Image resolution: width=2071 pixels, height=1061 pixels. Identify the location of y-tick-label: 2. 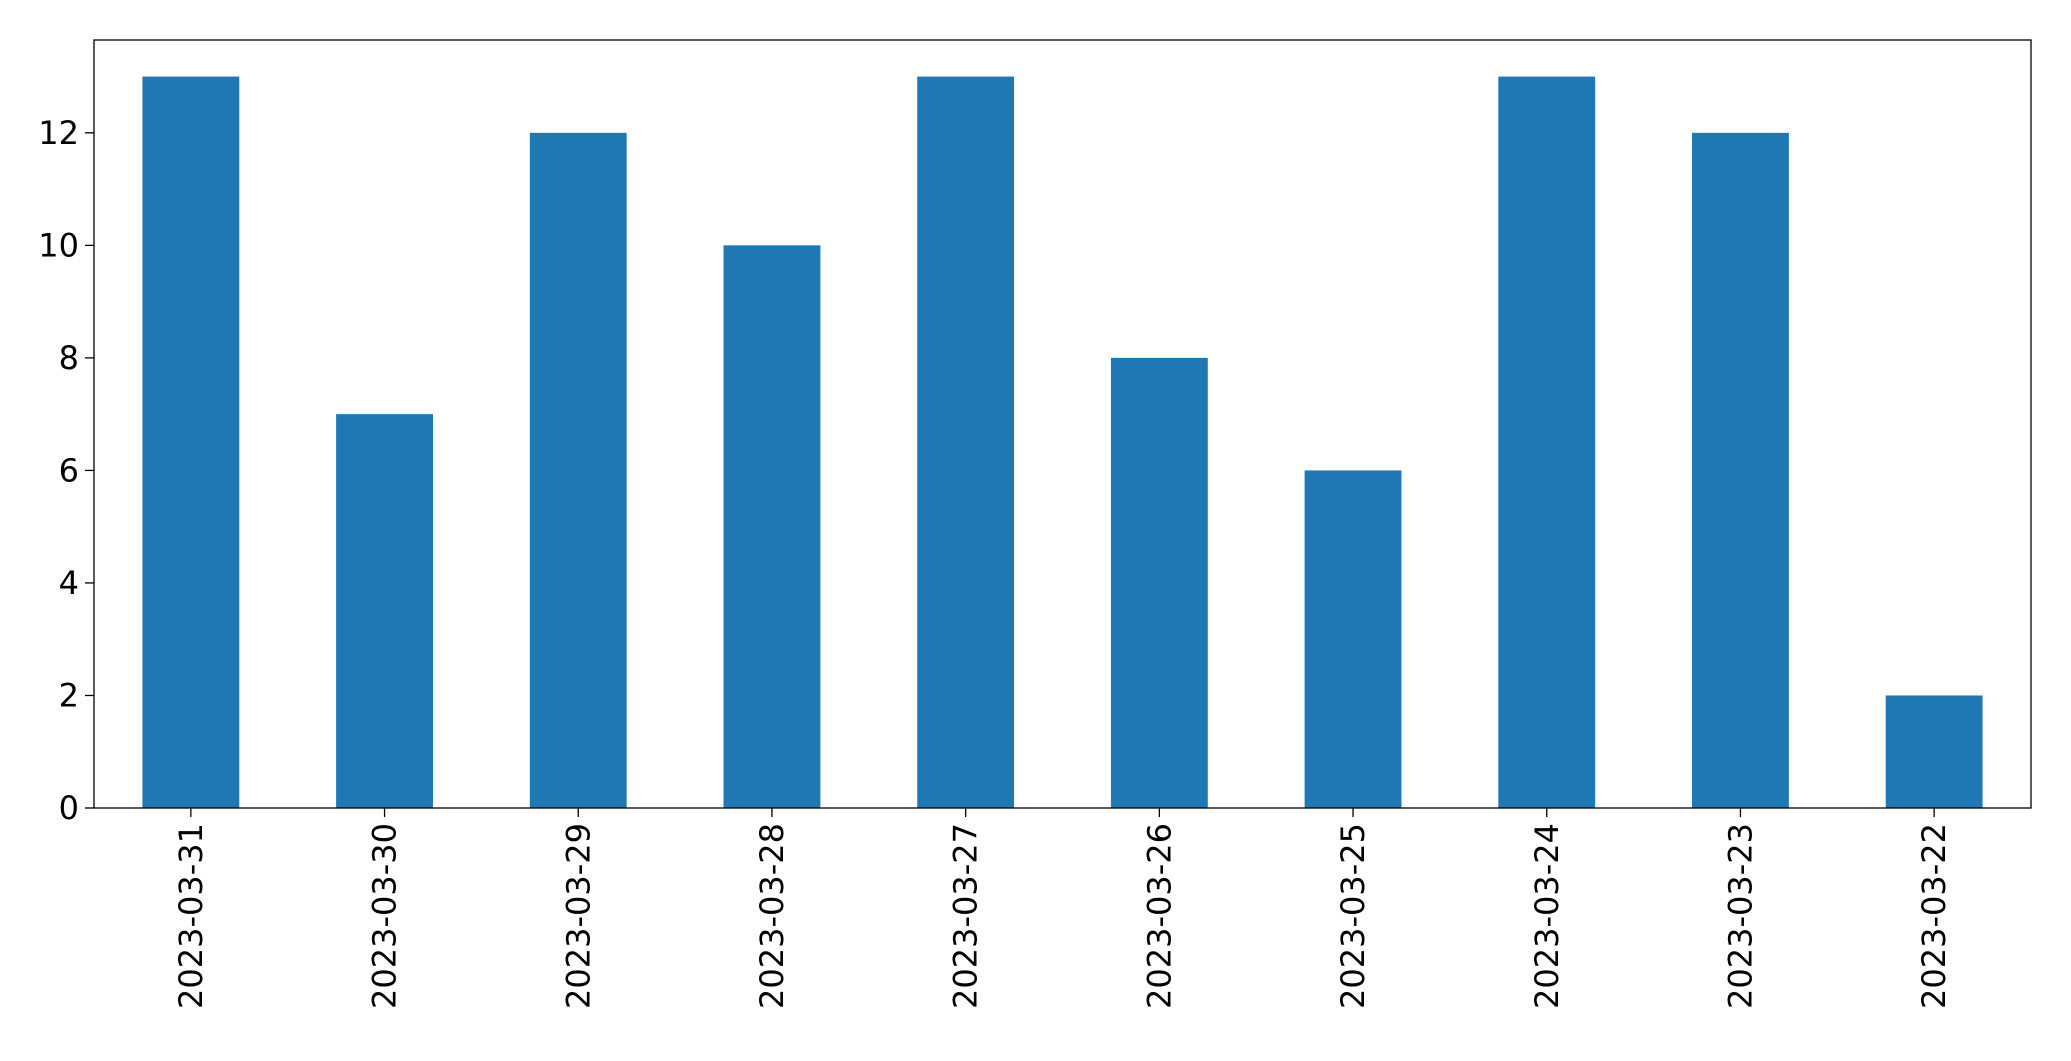
(69, 695).